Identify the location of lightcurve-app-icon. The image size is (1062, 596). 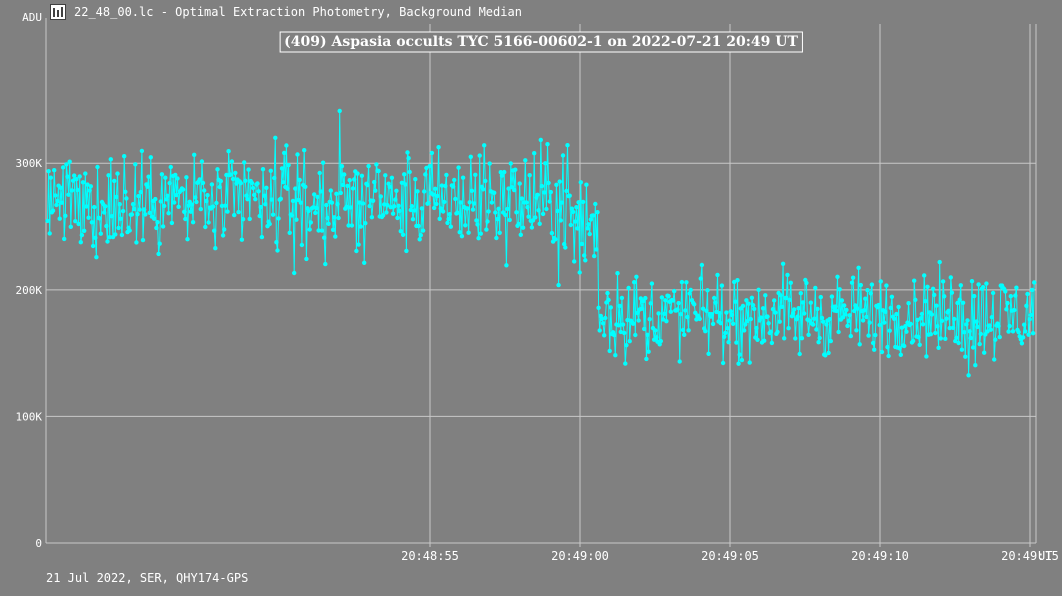
(58, 12).